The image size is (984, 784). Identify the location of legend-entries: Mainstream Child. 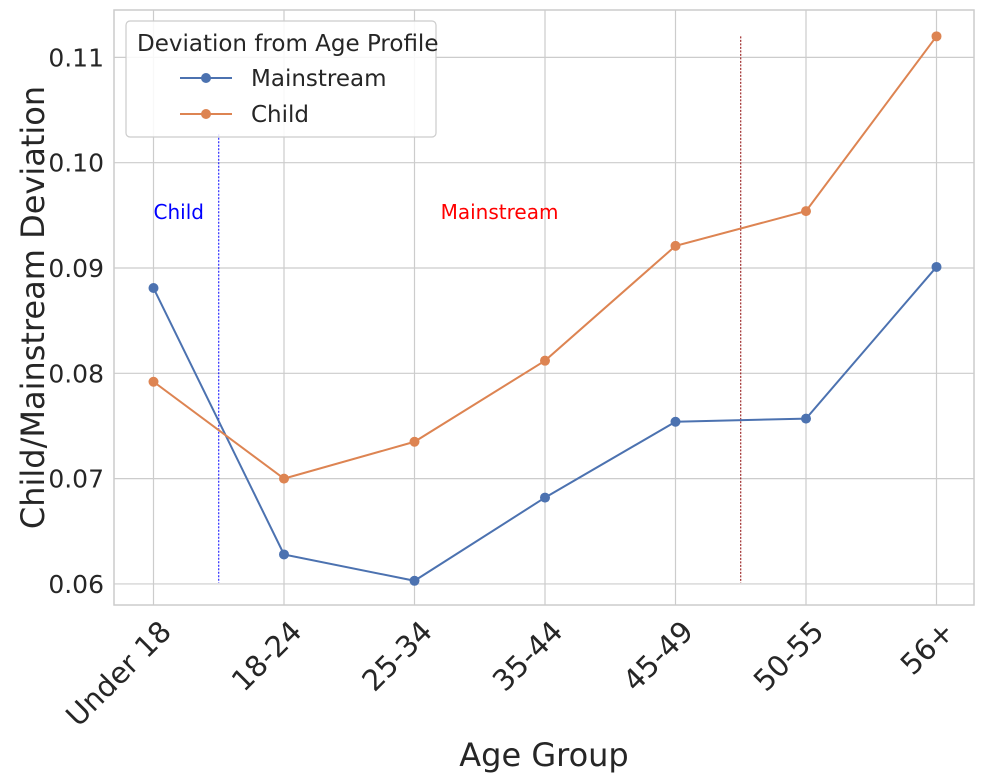
(283, 97).